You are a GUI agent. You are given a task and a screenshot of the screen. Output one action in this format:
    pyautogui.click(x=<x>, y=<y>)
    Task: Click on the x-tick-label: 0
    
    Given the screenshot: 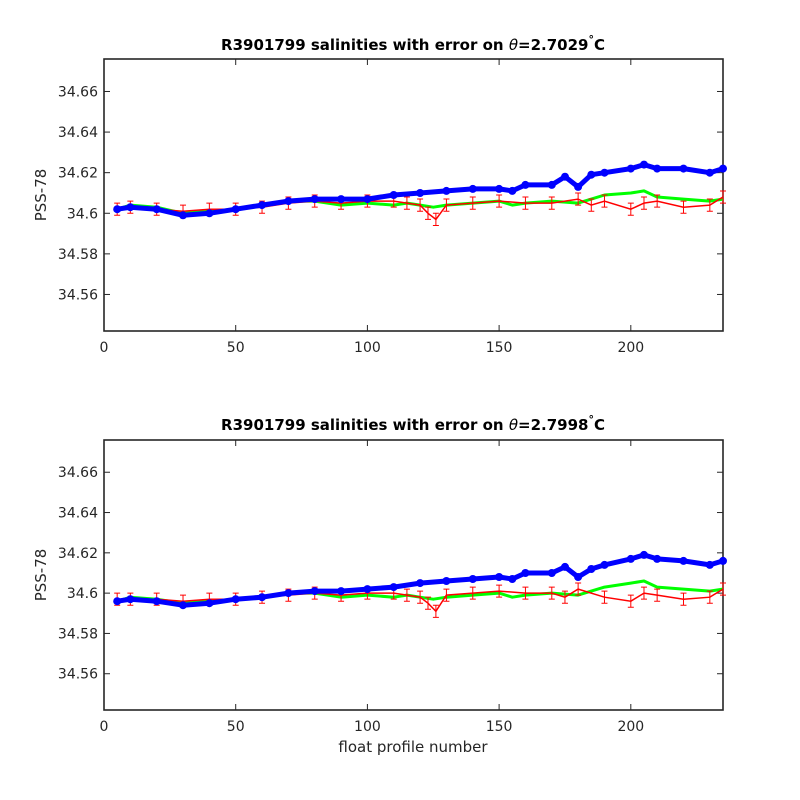 What is the action you would take?
    pyautogui.click(x=104, y=727)
    